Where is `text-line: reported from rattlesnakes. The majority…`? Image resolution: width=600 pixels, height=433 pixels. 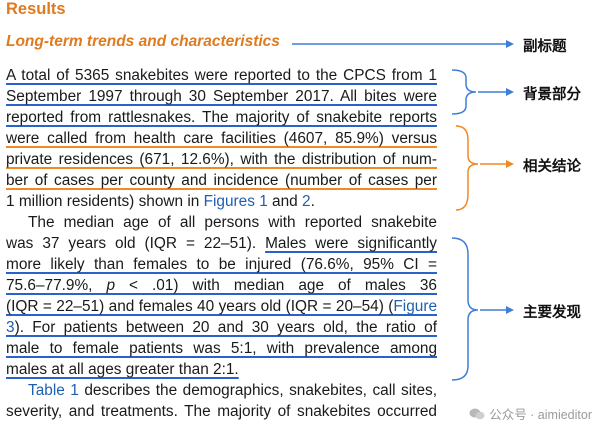
text-line: reported from rattlesnakes. The majority… is located at coordinates (221, 117).